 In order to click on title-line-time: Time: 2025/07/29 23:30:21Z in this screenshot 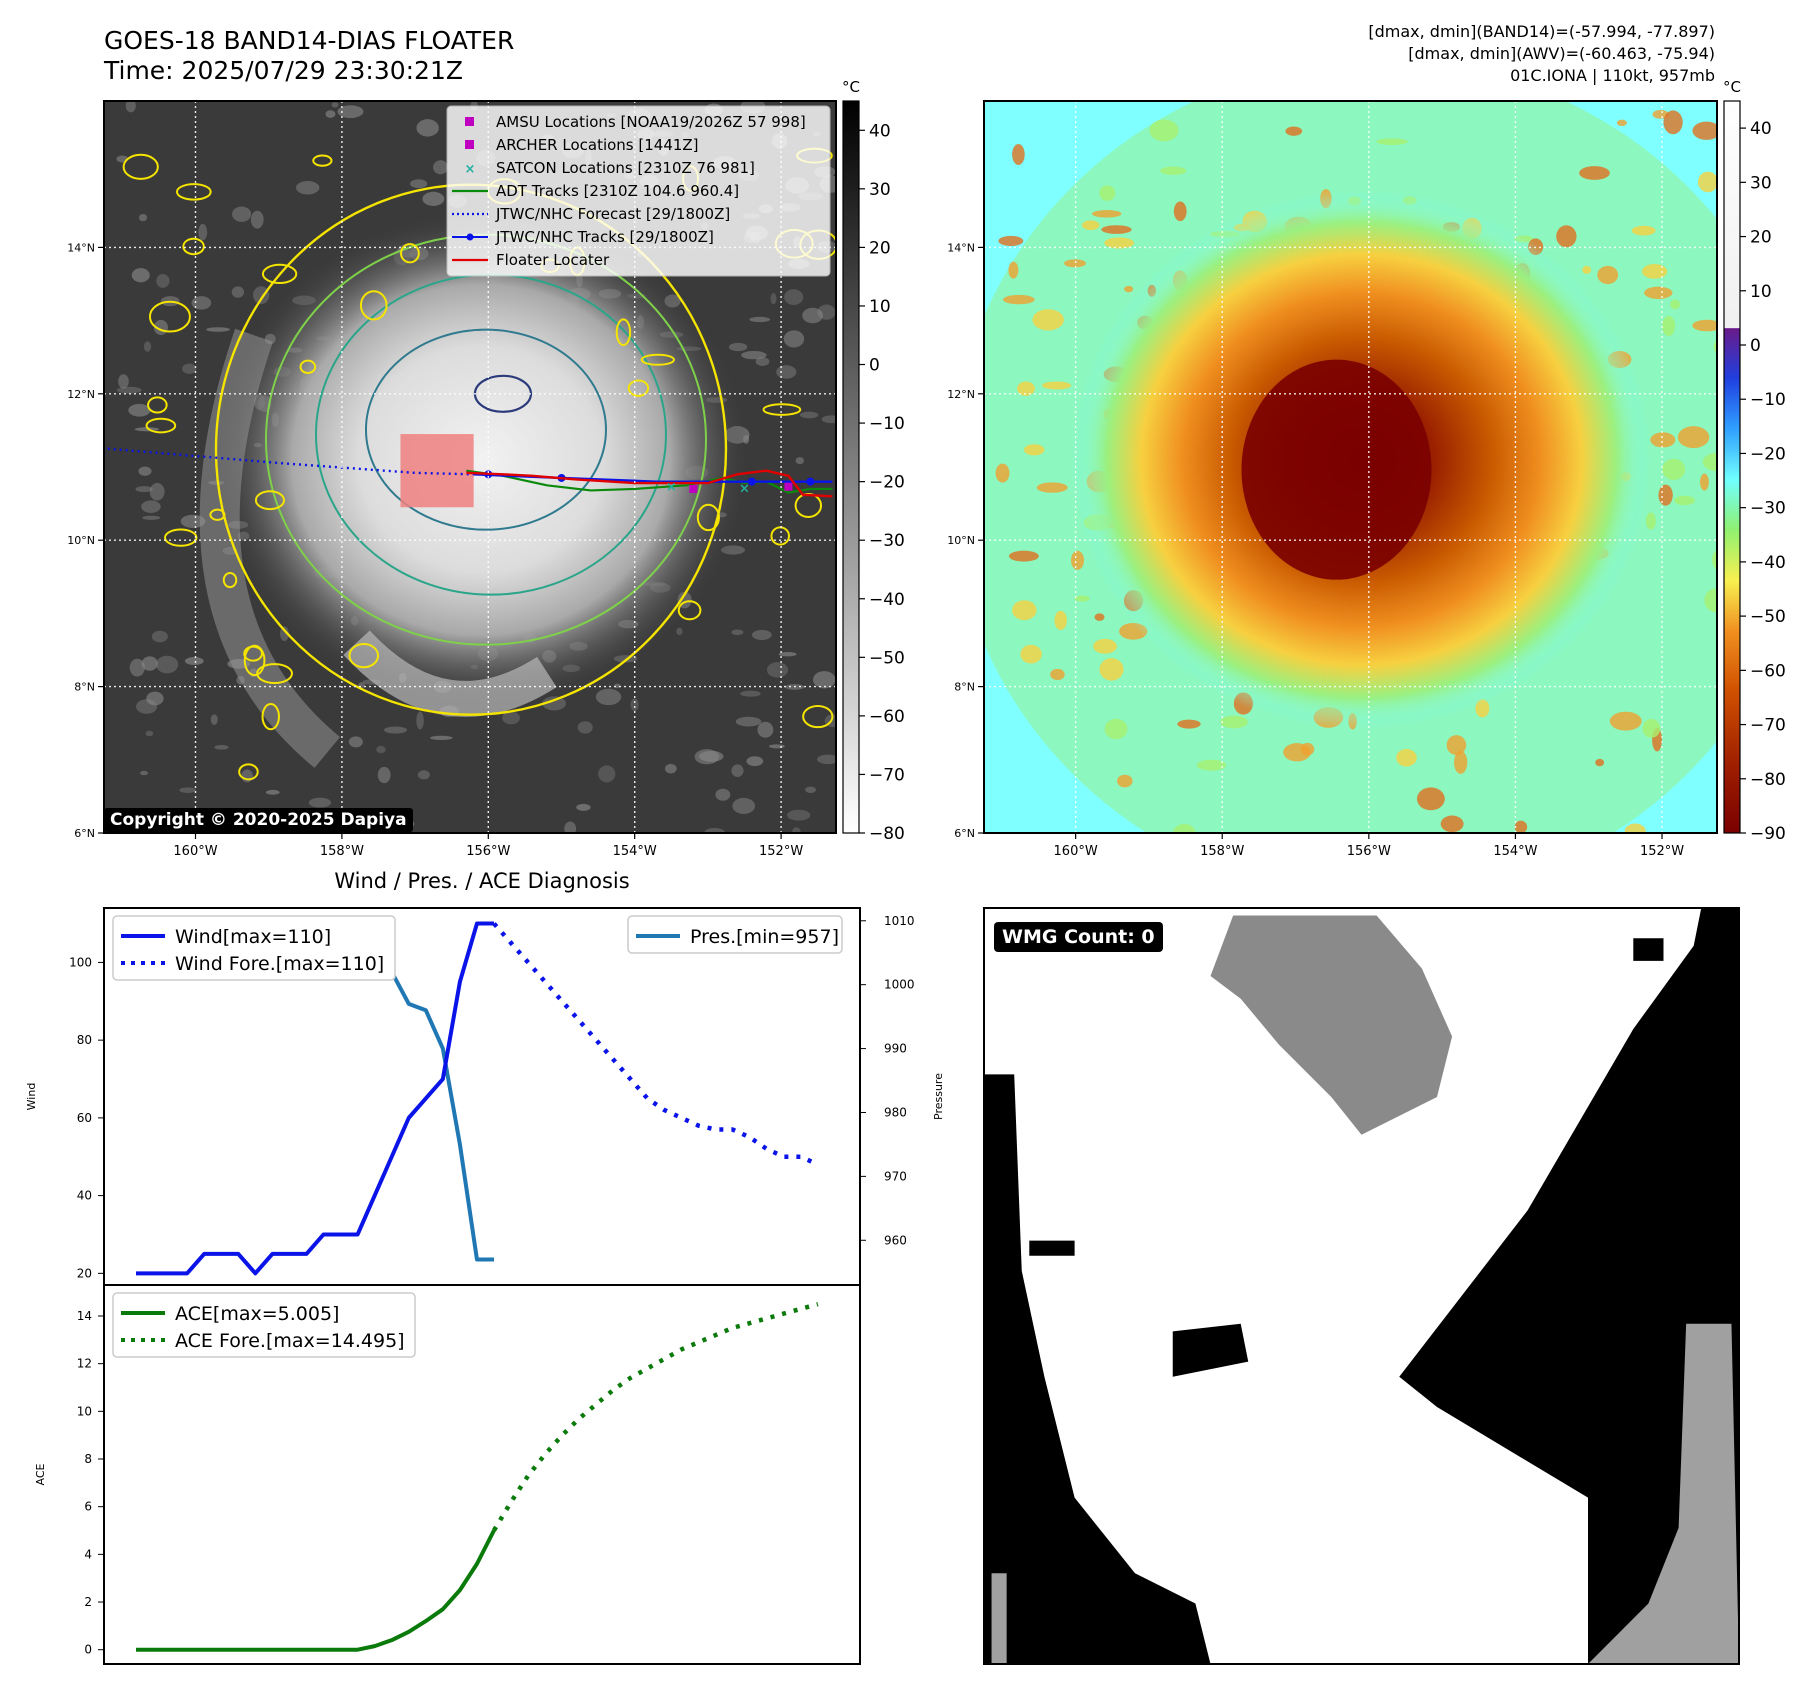, I will do `click(283, 70)`.